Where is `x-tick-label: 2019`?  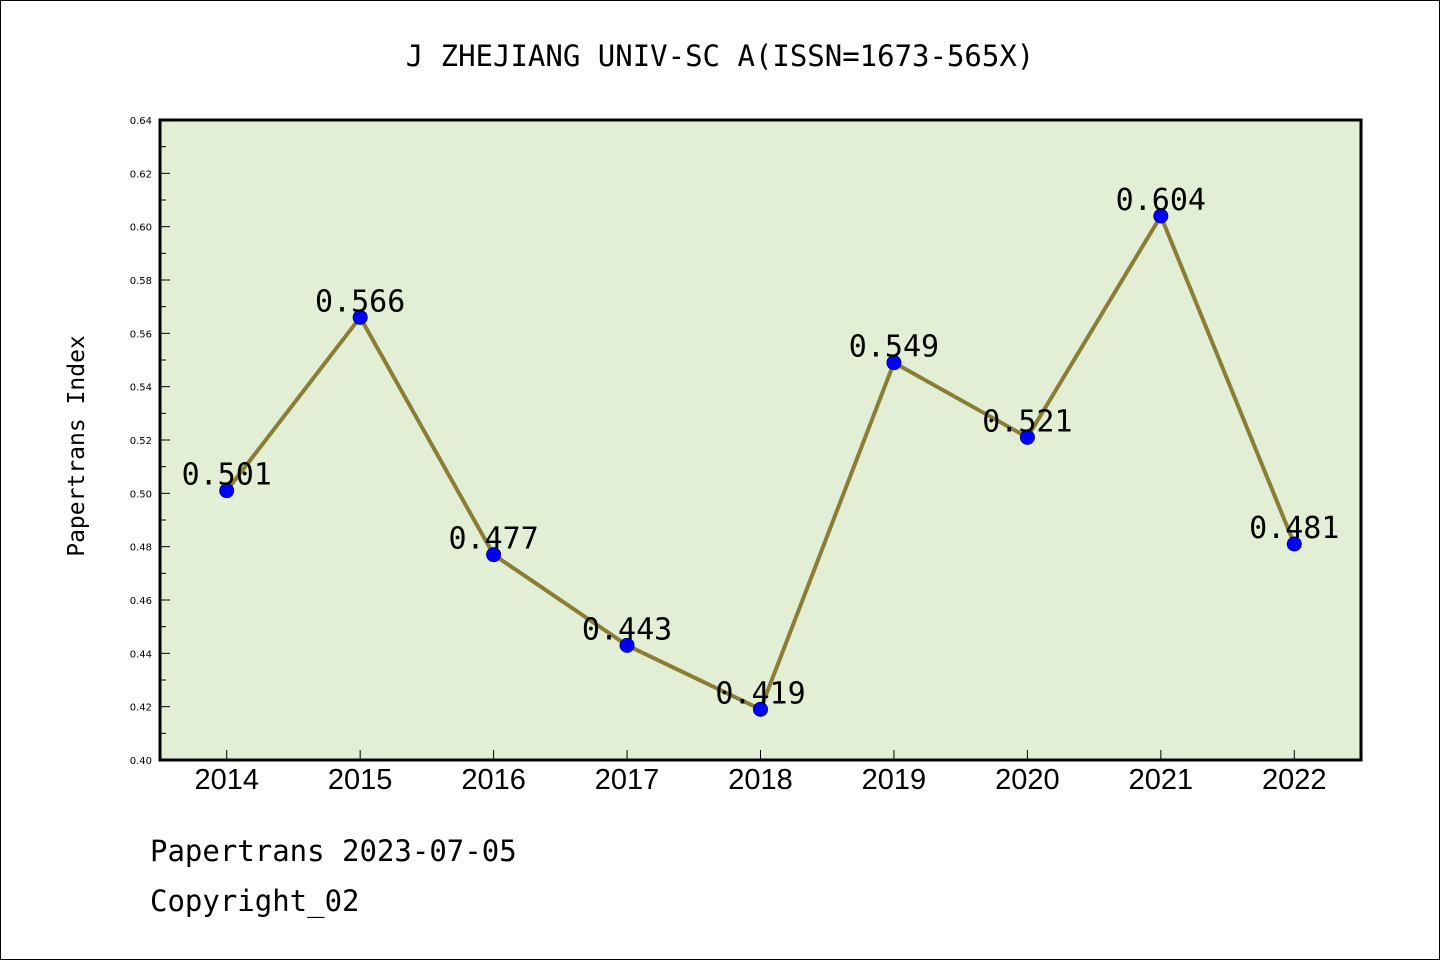 x-tick-label: 2019 is located at coordinates (894, 780).